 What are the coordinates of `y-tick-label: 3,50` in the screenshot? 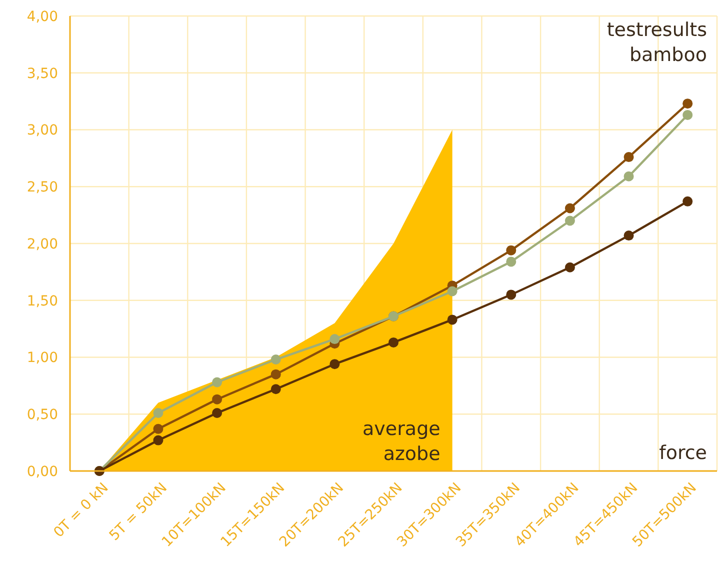 It's located at (42, 74).